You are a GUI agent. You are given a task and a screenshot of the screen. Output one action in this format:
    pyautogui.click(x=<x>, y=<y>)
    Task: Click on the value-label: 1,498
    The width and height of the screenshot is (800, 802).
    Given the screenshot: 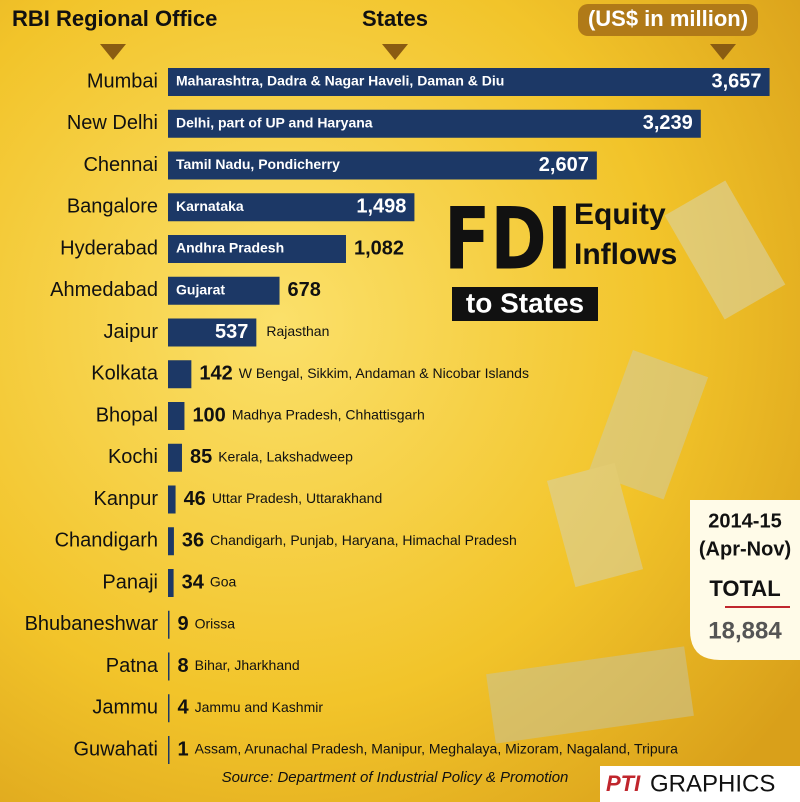 What is the action you would take?
    pyautogui.click(x=381, y=207)
    